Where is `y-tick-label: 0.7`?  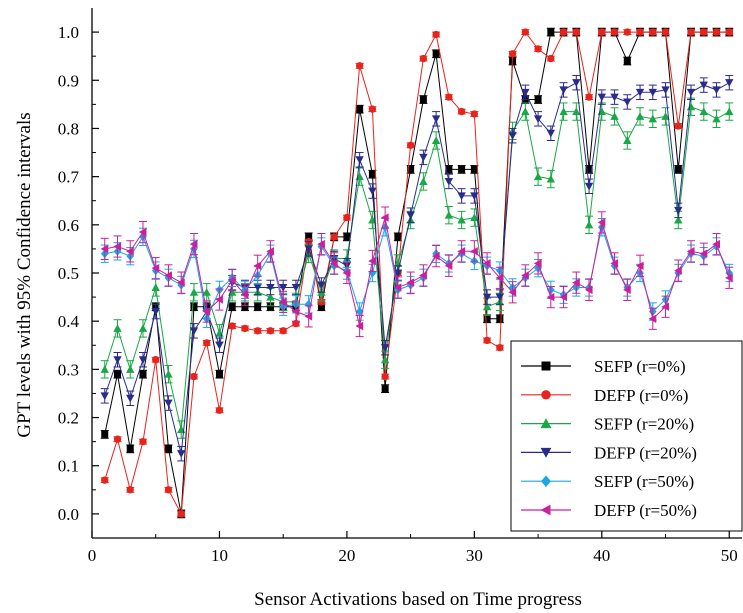 y-tick-label: 0.7 is located at coordinates (69, 177).